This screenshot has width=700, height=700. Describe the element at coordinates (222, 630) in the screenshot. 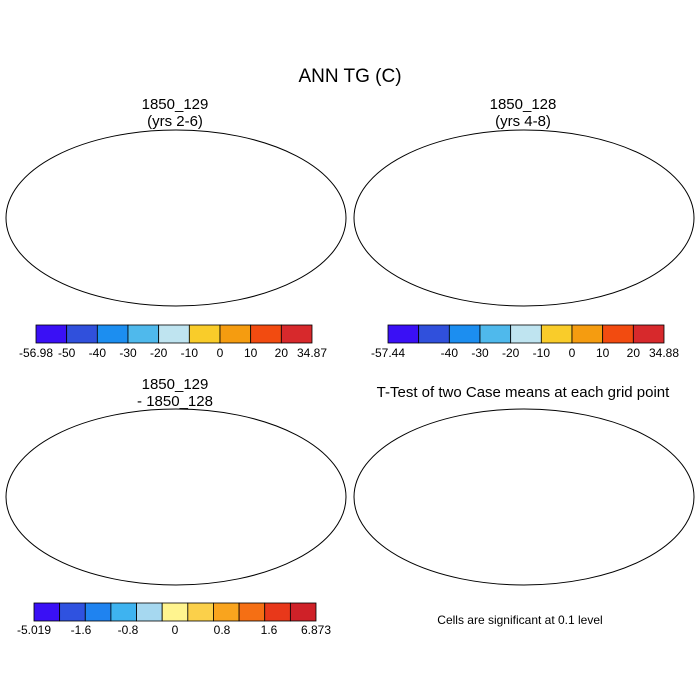

I see `colorbar-3-tick-label: 0.8` at that location.